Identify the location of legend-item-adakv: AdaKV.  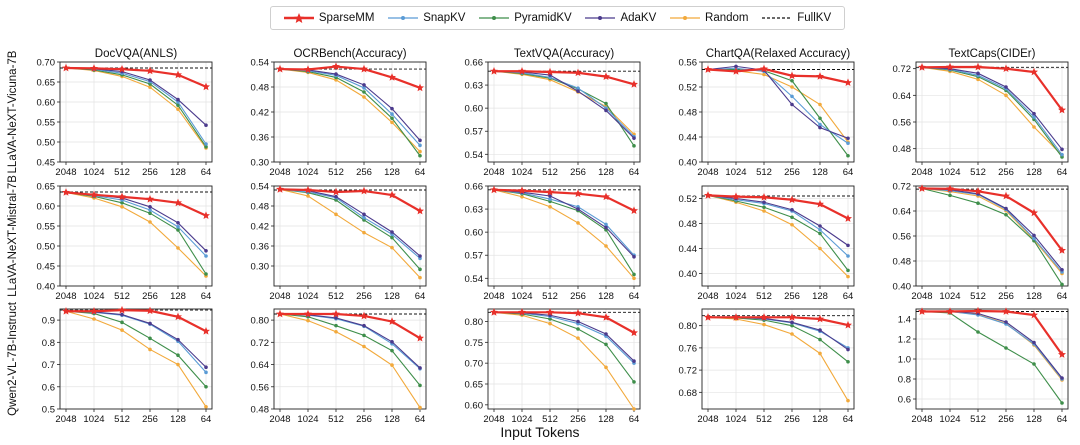
(620, 18).